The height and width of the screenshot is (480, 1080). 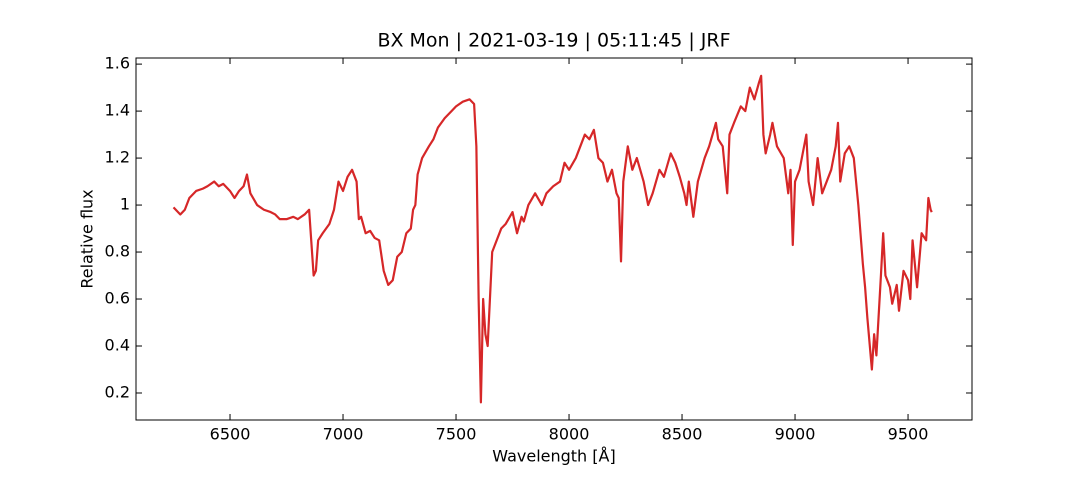 I want to click on x-tick-label: 7500, so click(x=456, y=434).